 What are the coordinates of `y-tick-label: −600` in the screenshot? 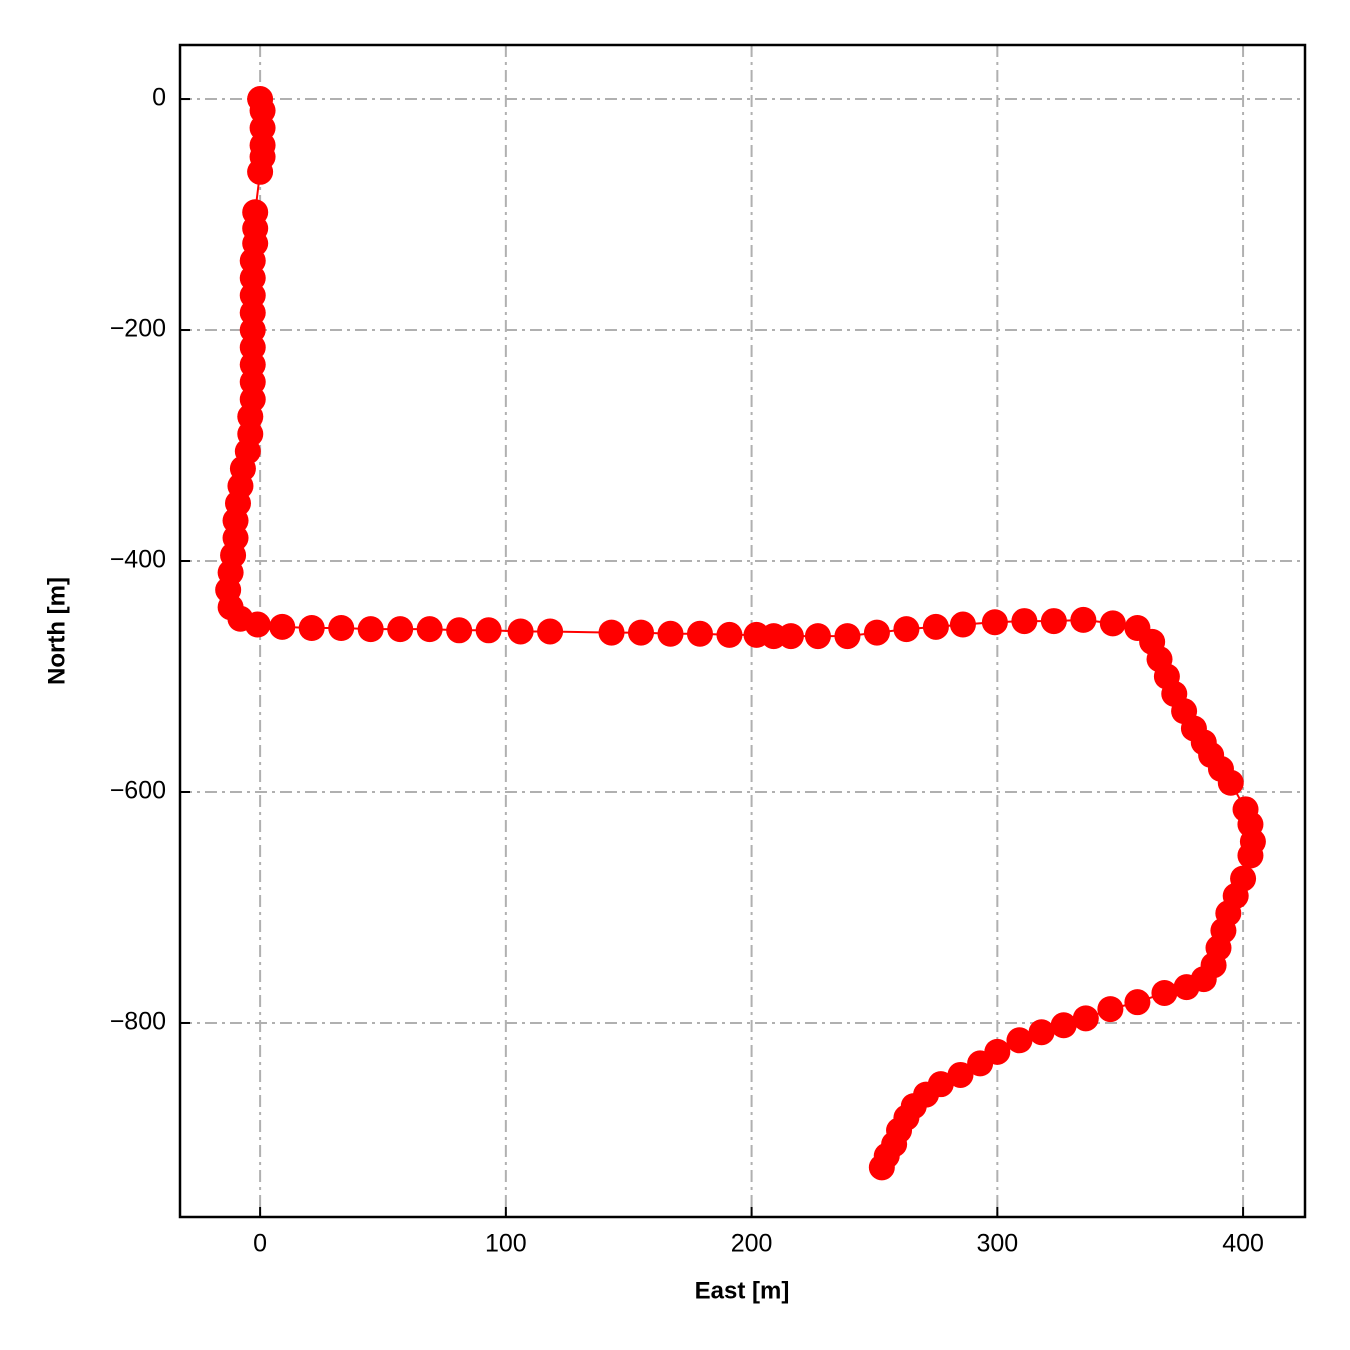 It's located at (138, 791).